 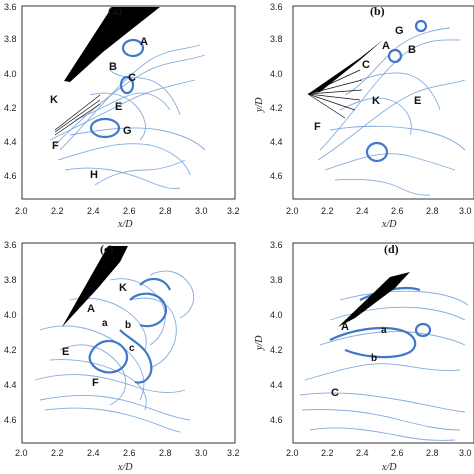 What do you see at coordinates (128, 325) in the screenshot?
I see `vortex-label-b: b` at bounding box center [128, 325].